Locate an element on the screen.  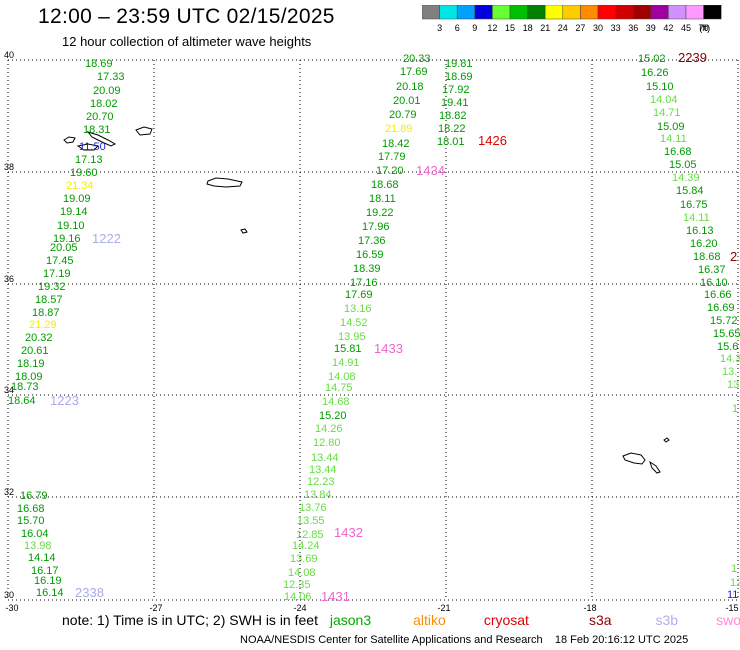
wave-height-label: 20.09 is located at coordinates (107, 91).